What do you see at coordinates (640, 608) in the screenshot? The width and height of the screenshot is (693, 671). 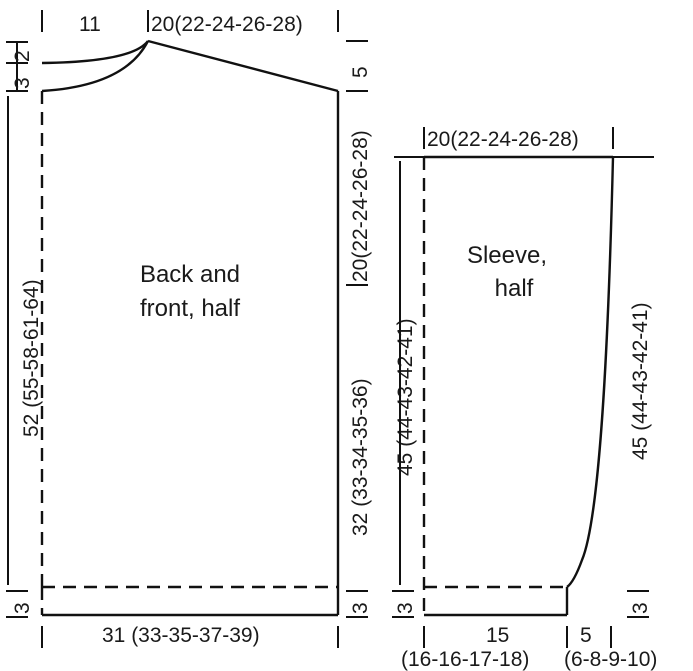 I see `sleeve-rib-right-label: 3` at bounding box center [640, 608].